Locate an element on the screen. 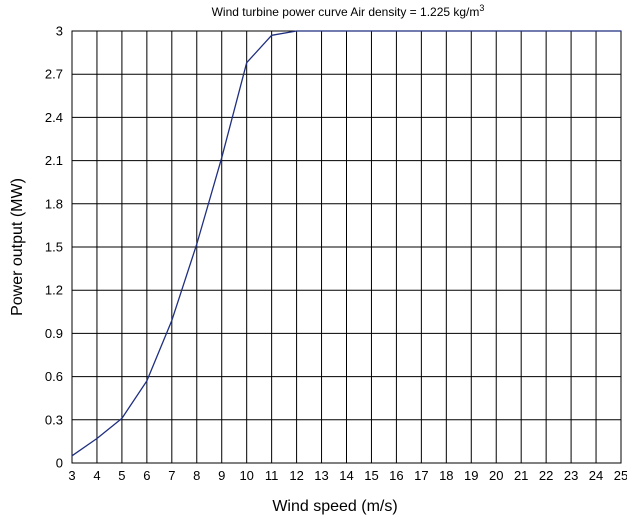  x-axis-label: Wind speed (m/s) is located at coordinates (334, 506).